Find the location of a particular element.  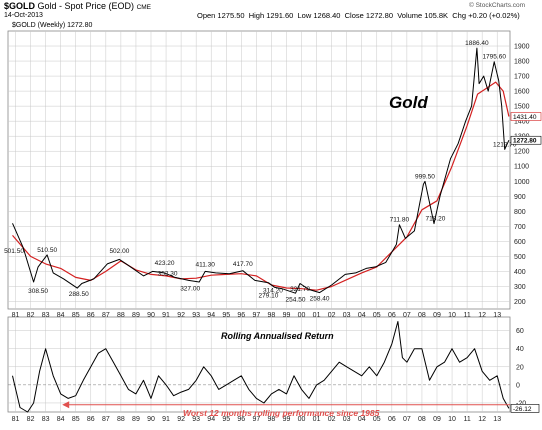

price-last-value: 1272.80 is located at coordinates (525, 141).